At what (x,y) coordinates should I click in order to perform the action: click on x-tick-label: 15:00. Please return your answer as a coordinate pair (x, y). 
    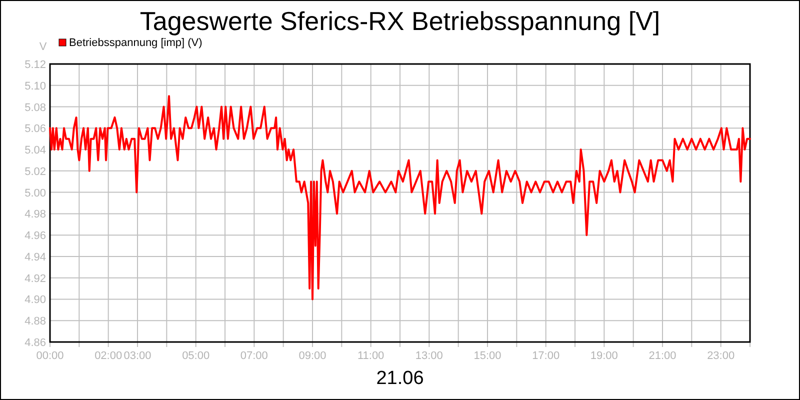
    Looking at the image, I should click on (488, 356).